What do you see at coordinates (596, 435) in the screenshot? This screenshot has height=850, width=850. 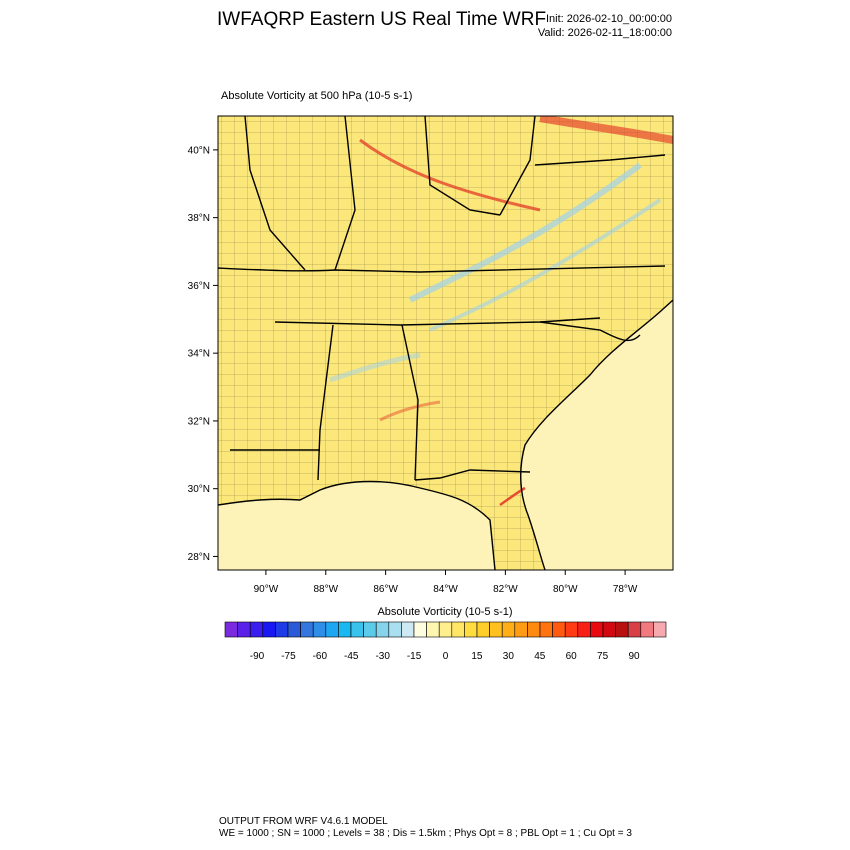 I see `atlantic-ocean` at bounding box center [596, 435].